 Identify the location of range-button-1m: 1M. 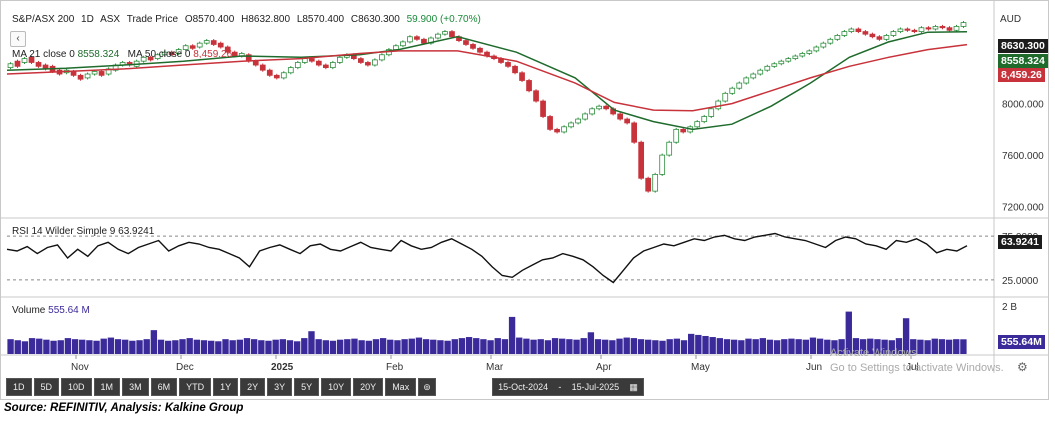
(107, 387).